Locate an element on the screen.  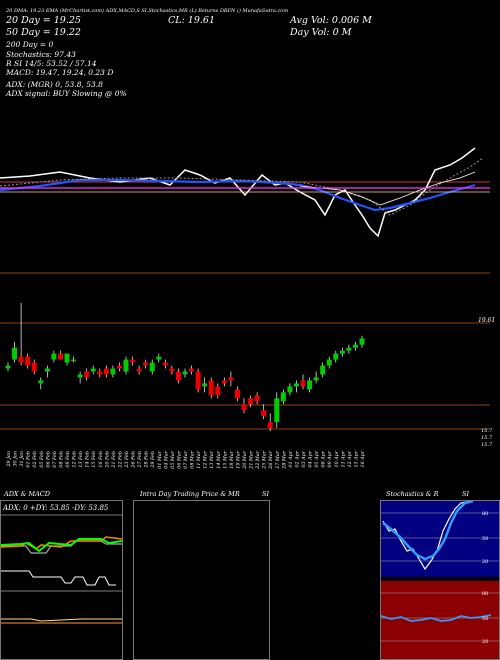
ma-lines is located at coordinates (245, 192).